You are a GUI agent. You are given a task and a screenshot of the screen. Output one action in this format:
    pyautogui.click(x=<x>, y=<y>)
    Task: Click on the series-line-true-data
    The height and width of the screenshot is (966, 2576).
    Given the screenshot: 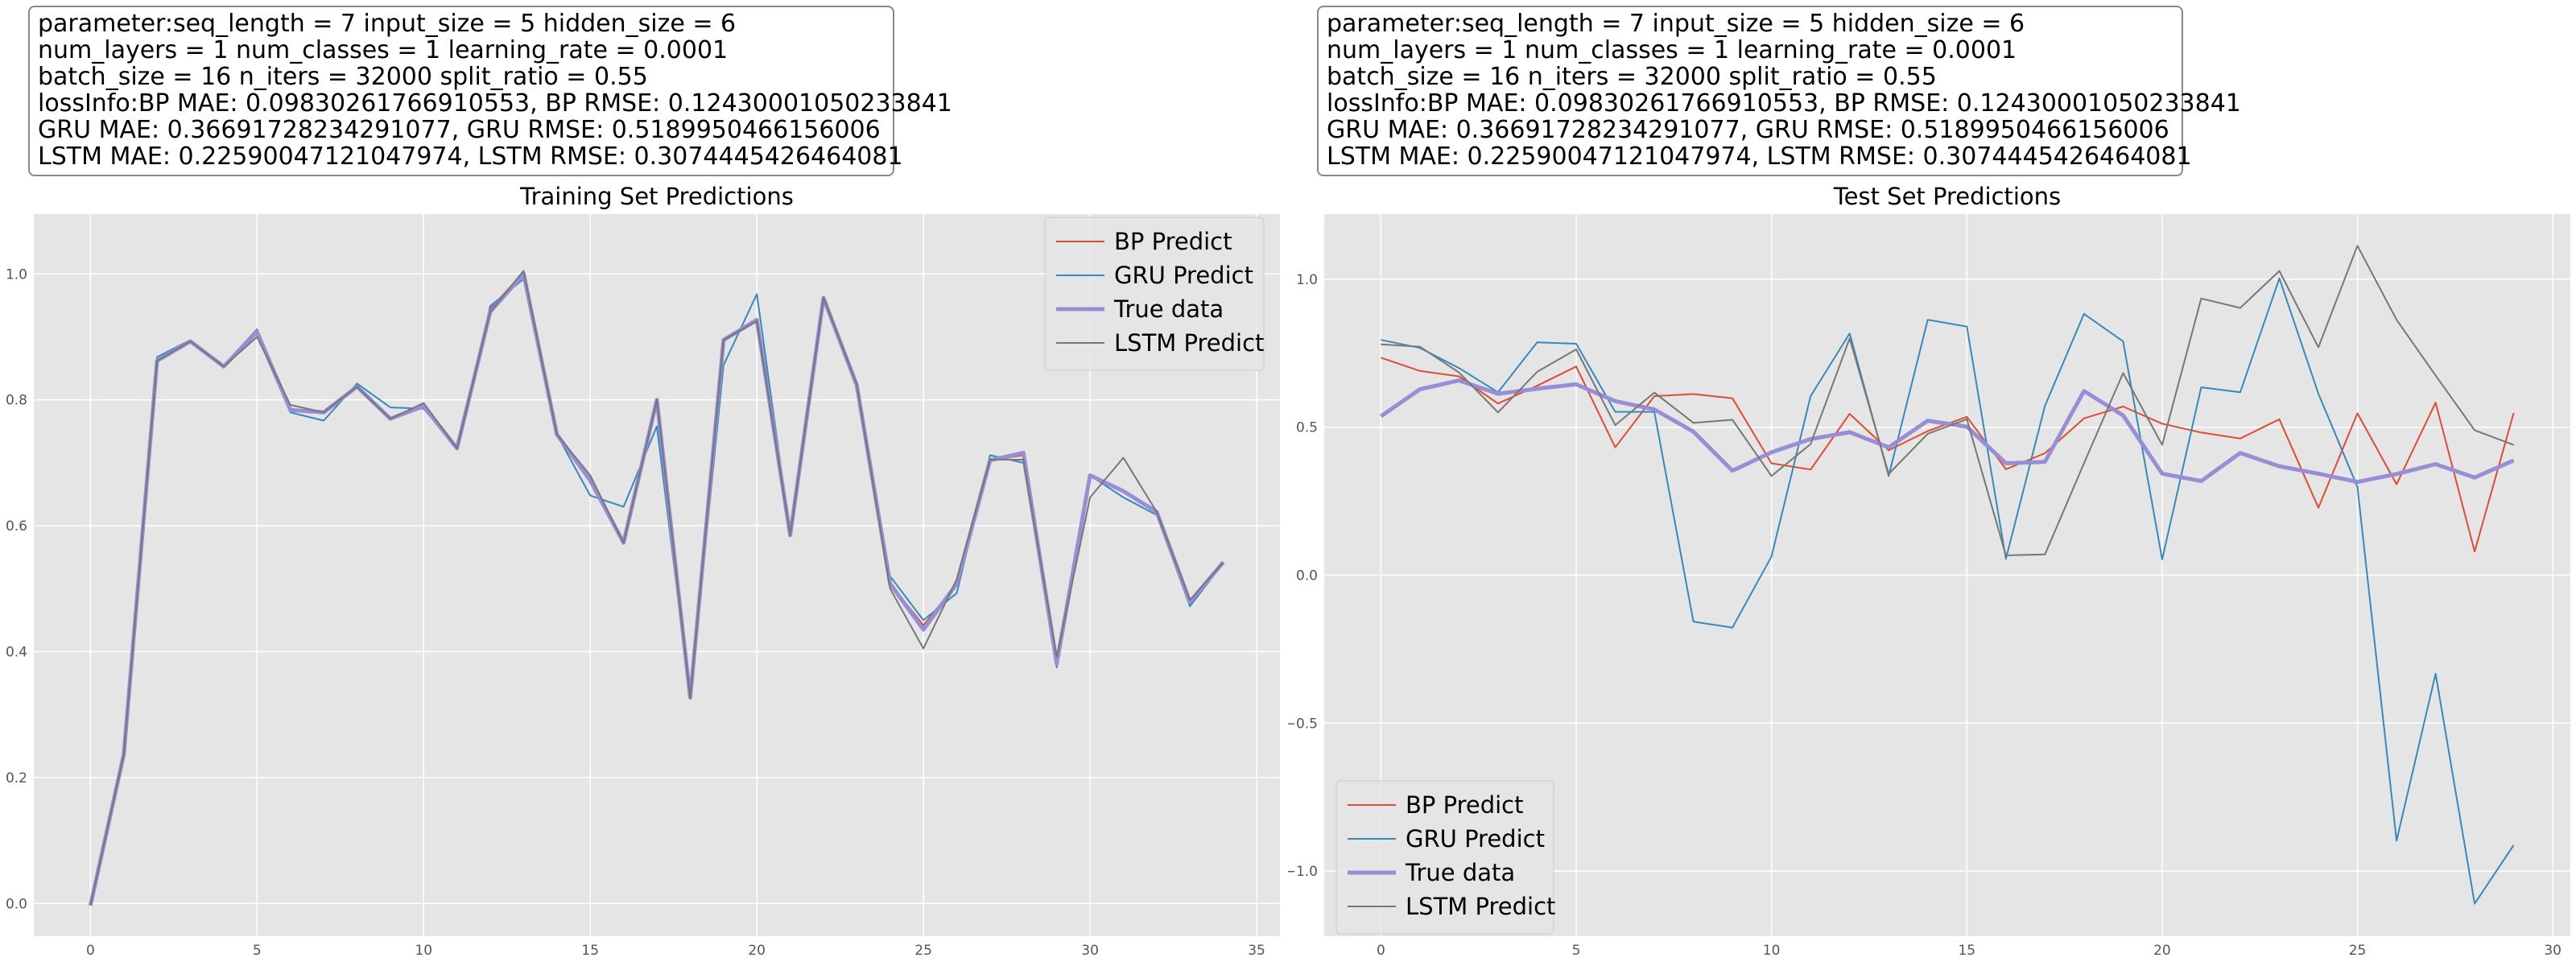 What is the action you would take?
    pyautogui.click(x=1947, y=431)
    